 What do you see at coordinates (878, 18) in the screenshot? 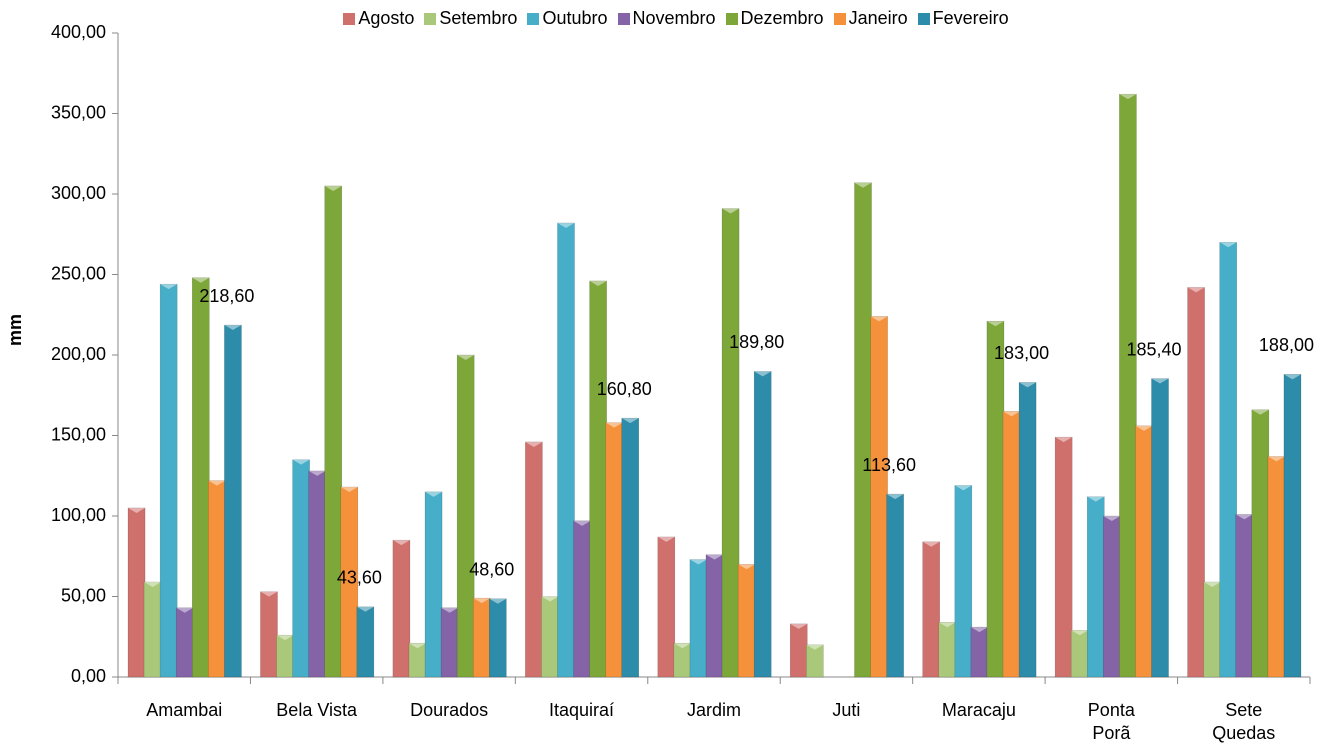
I see `legend-label: Janeiro` at bounding box center [878, 18].